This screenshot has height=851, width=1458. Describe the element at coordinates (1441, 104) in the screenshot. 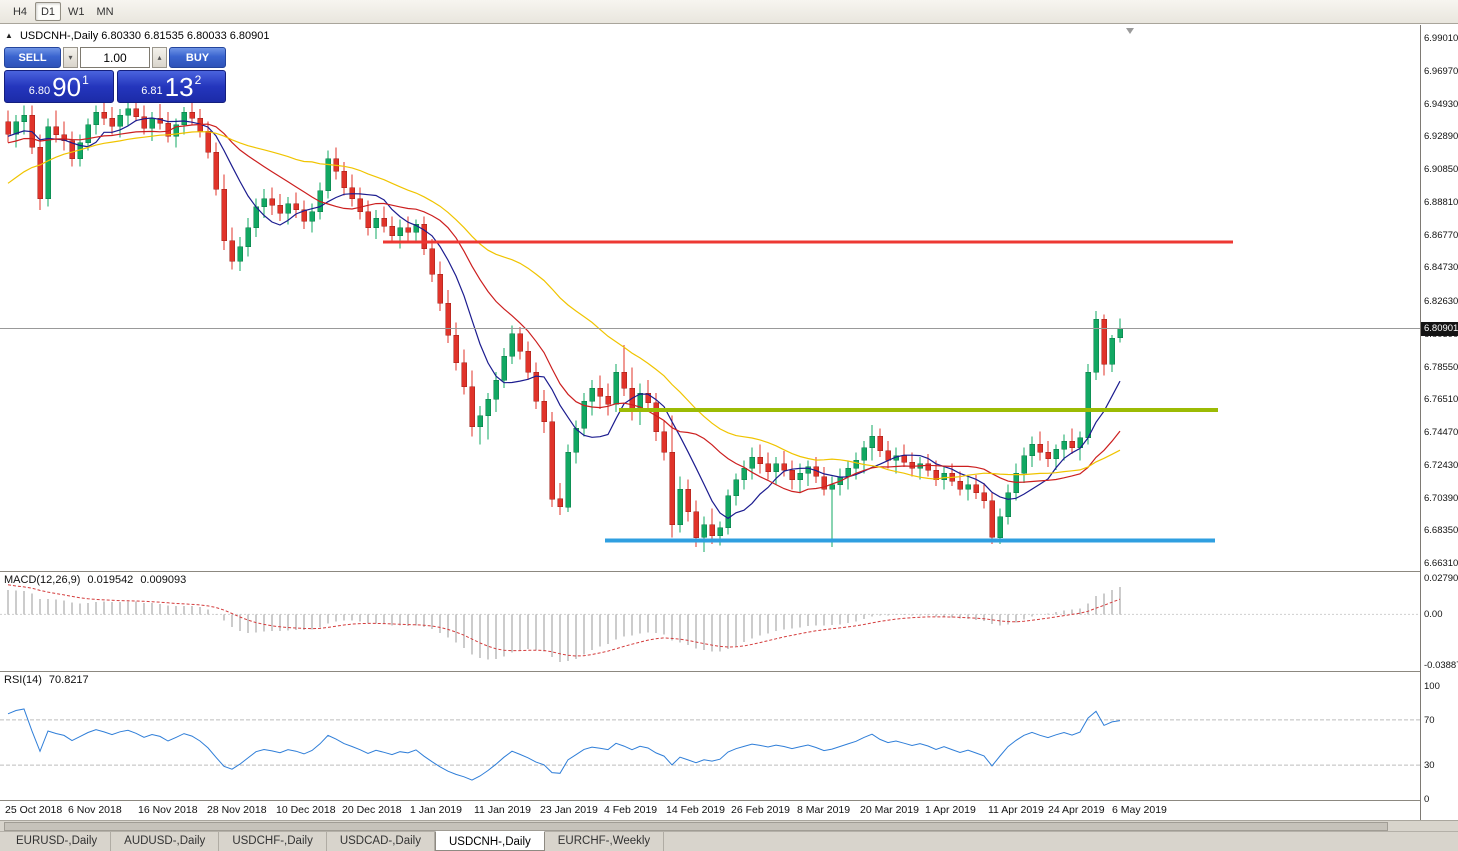

I see `price-axis-label: 6.94930` at that location.